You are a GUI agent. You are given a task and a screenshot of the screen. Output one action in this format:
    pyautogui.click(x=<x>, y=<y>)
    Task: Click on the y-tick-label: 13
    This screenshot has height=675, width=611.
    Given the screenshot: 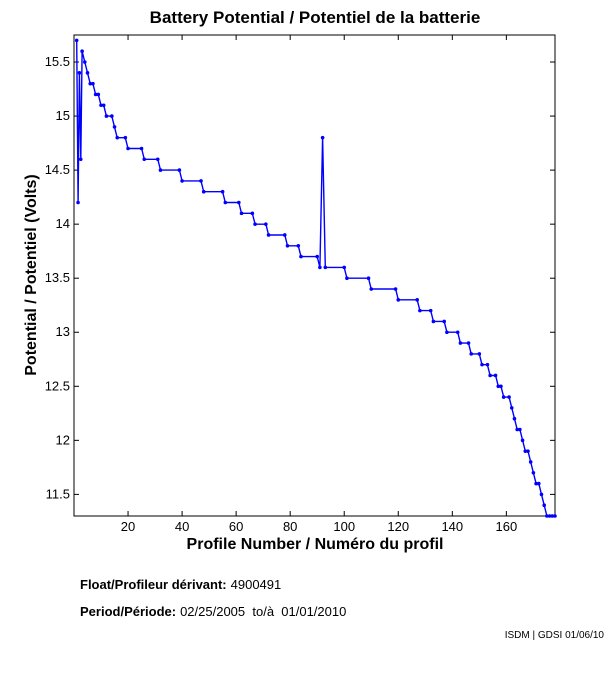 What is the action you would take?
    pyautogui.click(x=63, y=331)
    